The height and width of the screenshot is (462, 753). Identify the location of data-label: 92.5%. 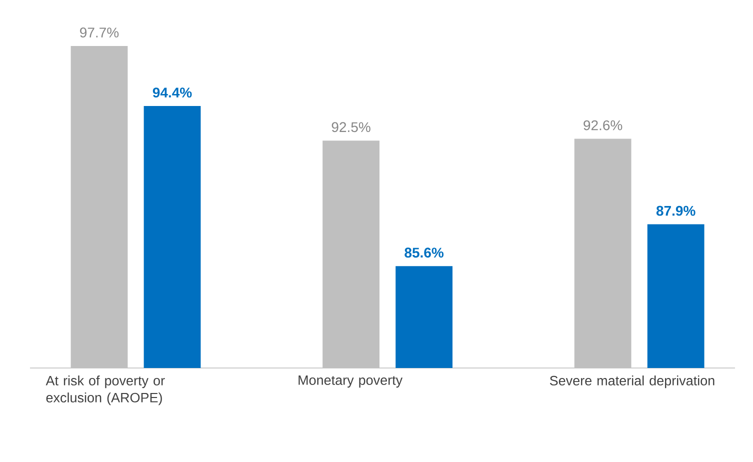
(351, 127).